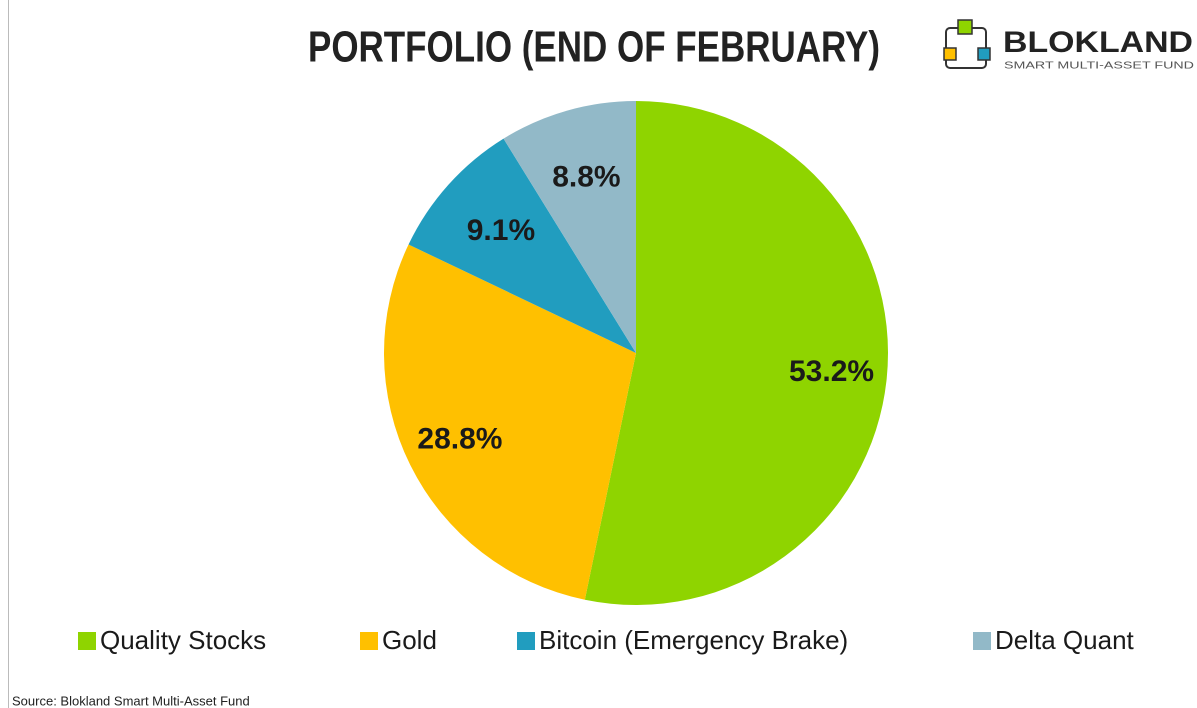 The width and height of the screenshot is (1197, 708). Describe the element at coordinates (183, 640) in the screenshot. I see `legend-label: Quality Stocks` at that location.